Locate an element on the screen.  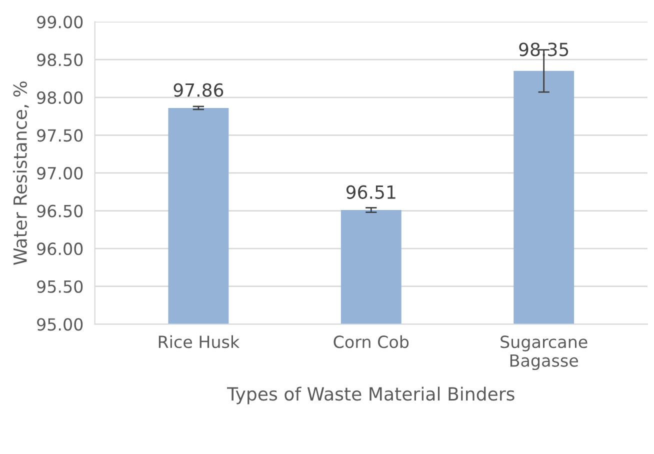
y-tick-label: 98.00 is located at coordinates (60, 97).